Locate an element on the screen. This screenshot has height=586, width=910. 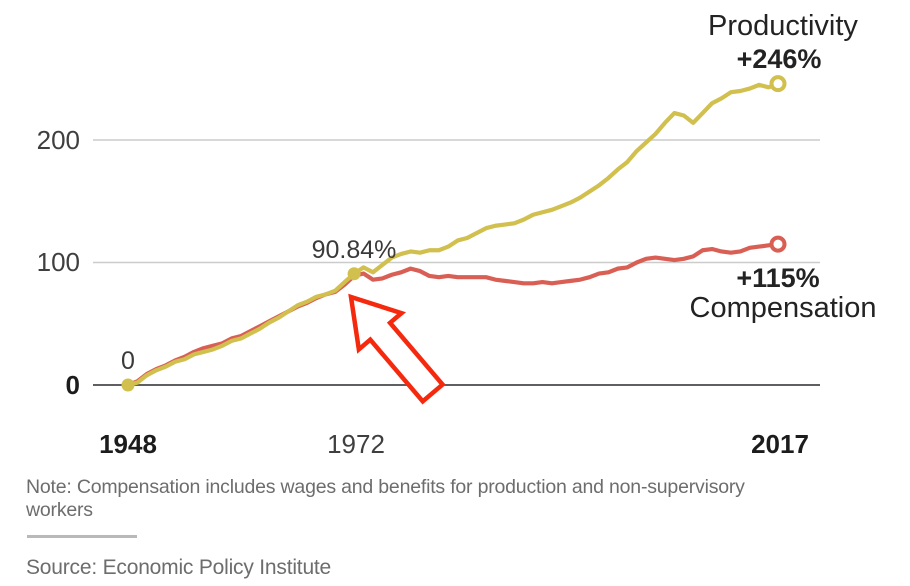
xtick-1948: 1948 is located at coordinates (128, 444).